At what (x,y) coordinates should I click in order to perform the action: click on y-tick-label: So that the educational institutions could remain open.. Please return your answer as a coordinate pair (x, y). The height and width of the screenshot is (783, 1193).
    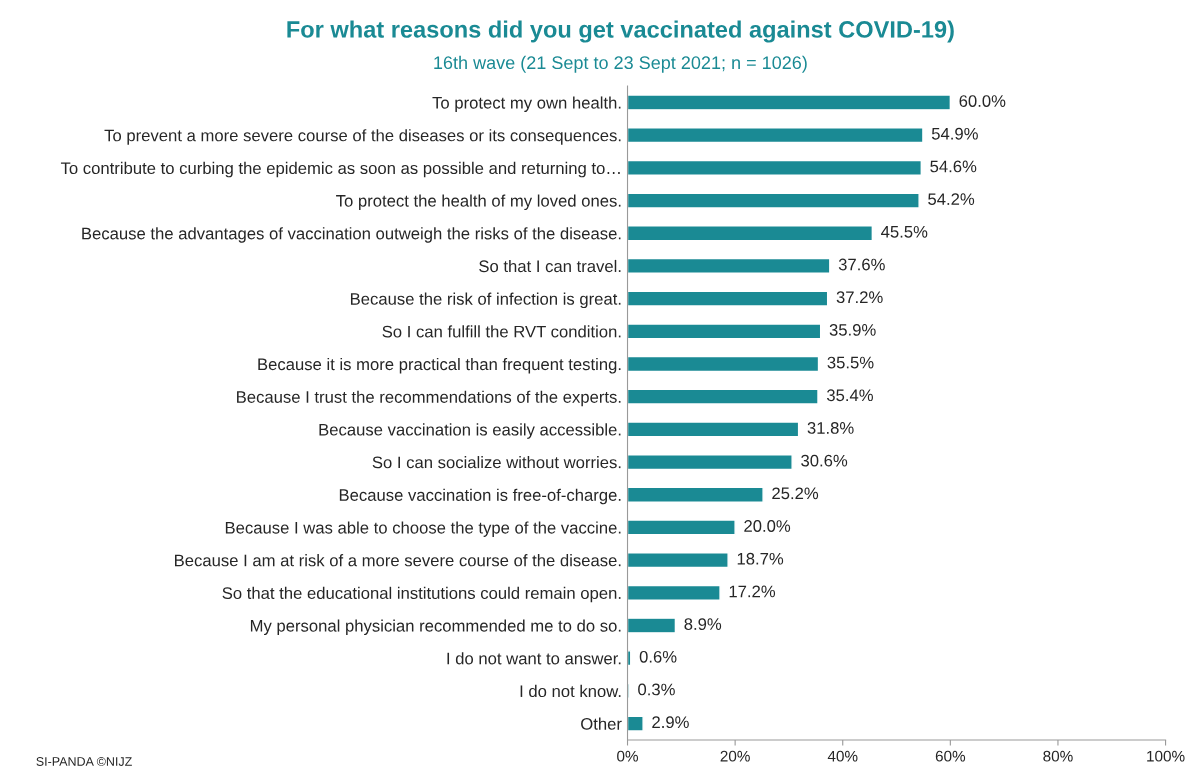
    Looking at the image, I should click on (421, 594).